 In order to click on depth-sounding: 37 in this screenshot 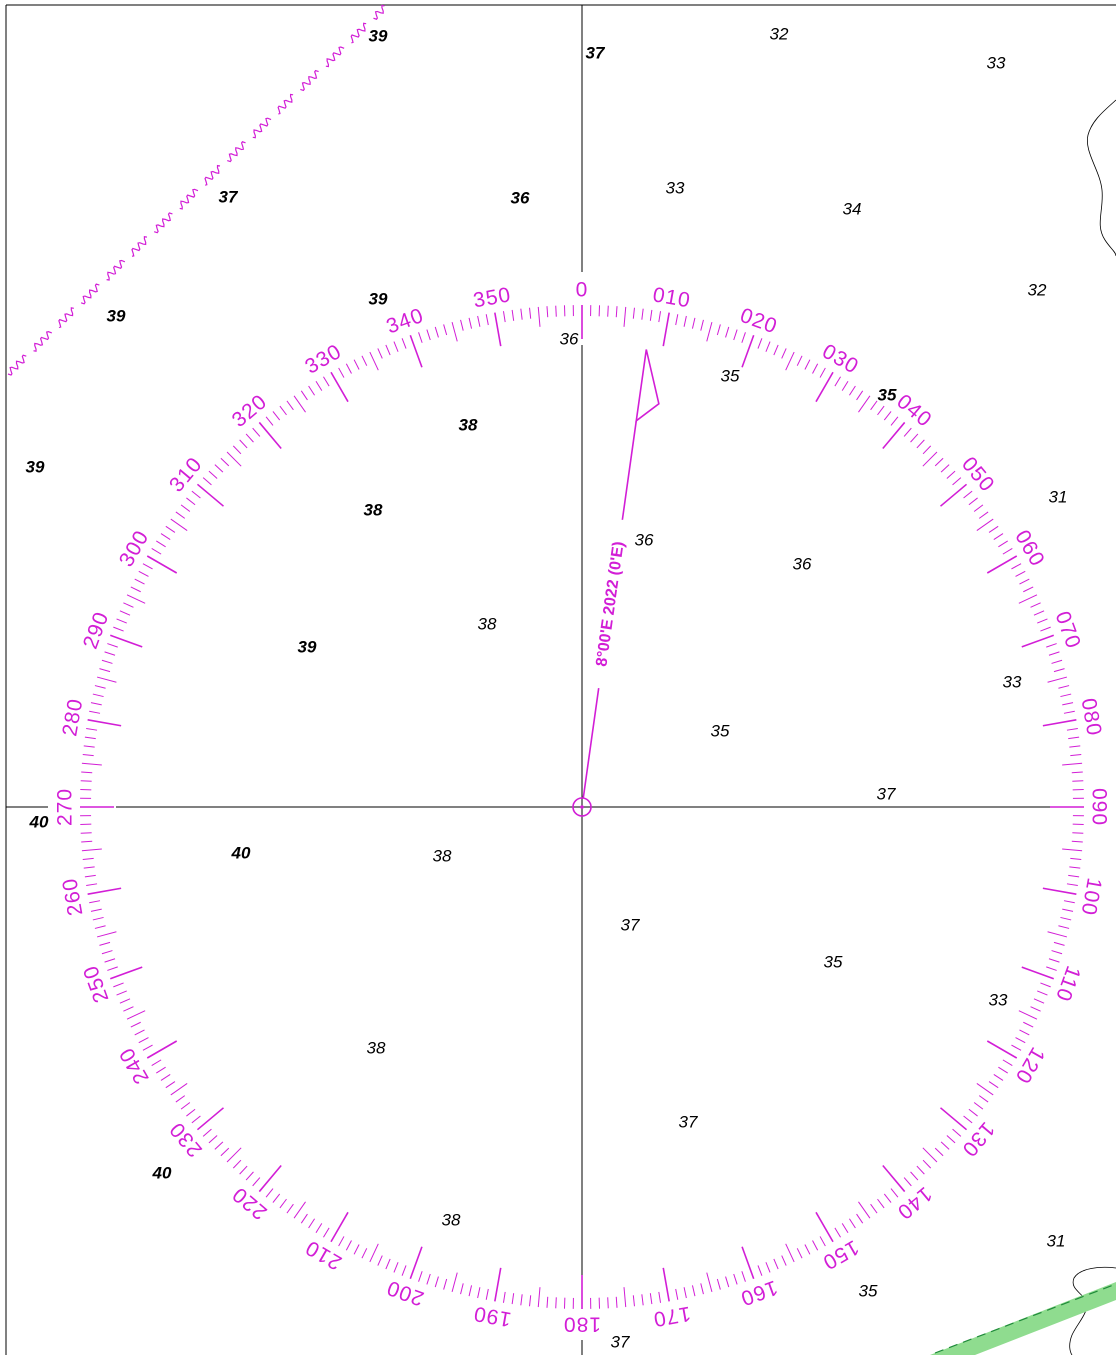, I will do `click(620, 1342)`.